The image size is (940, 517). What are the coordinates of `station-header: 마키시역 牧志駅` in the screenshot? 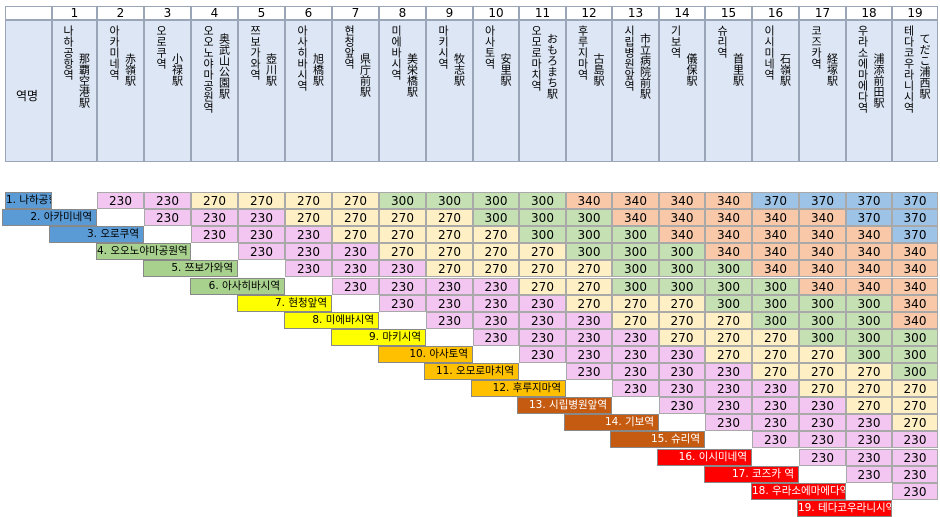 It's located at (449, 91).